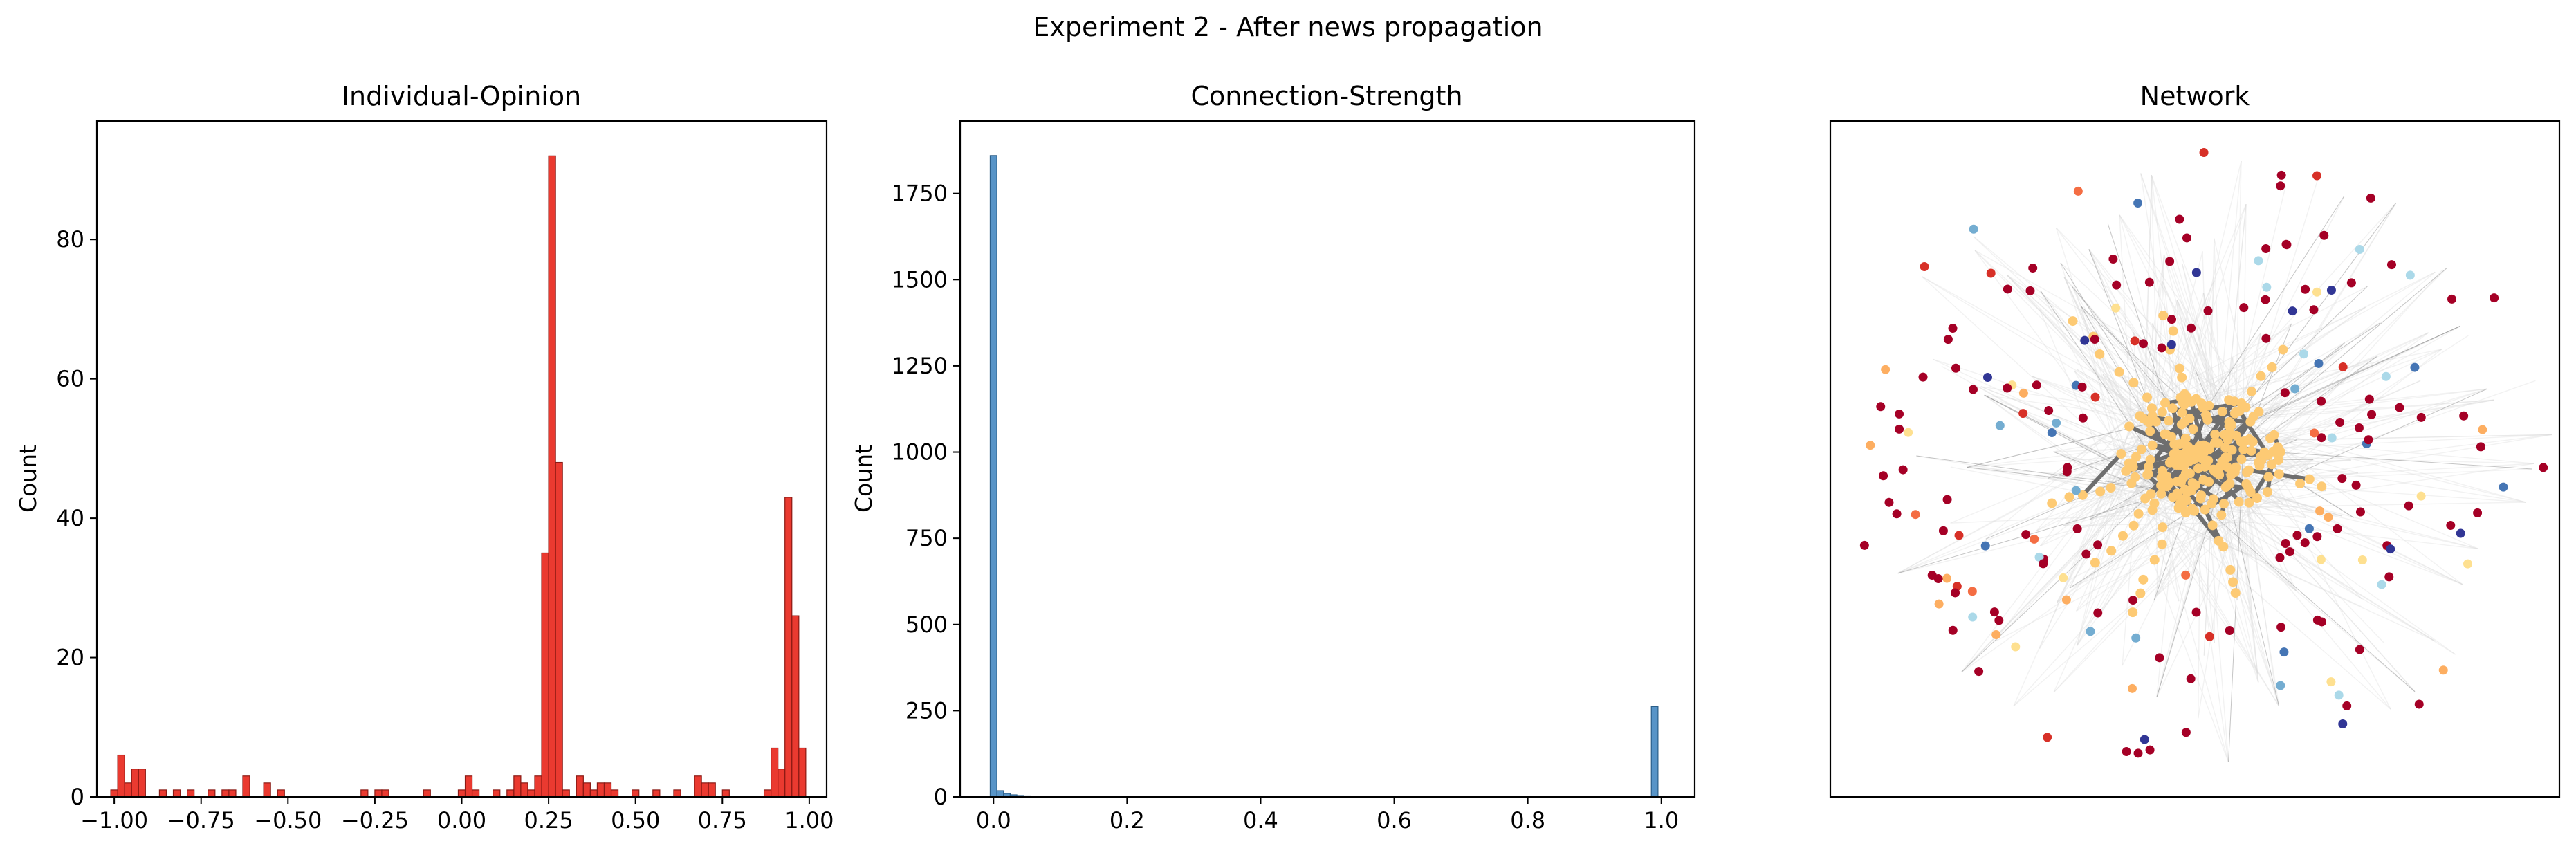 This screenshot has height=855, width=2576. Describe the element at coordinates (920, 366) in the screenshot. I see `y-tick-label: 1250` at that location.